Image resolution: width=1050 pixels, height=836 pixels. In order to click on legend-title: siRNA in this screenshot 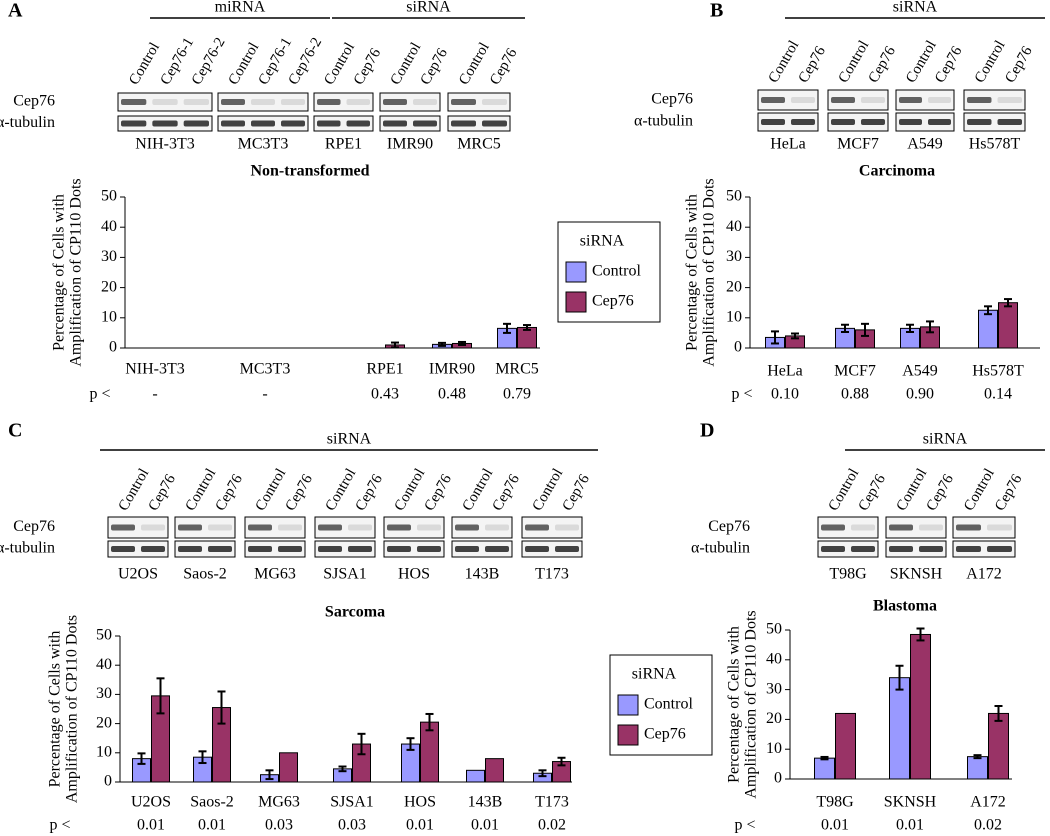, I will do `click(654, 674)`.